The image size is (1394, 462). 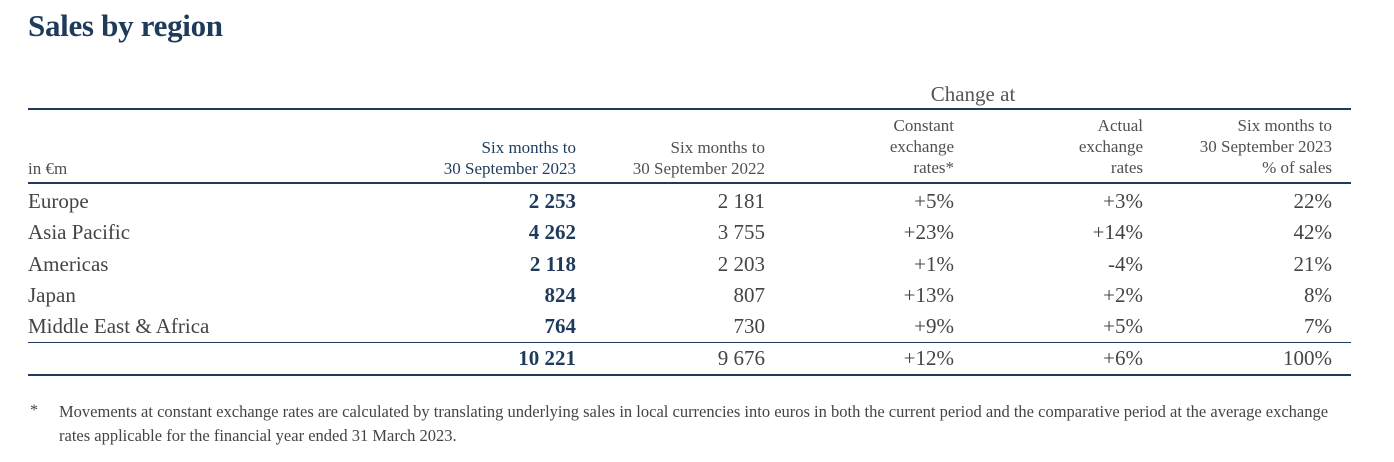 What do you see at coordinates (934, 201) in the screenshot?
I see `change-constant: +5%` at bounding box center [934, 201].